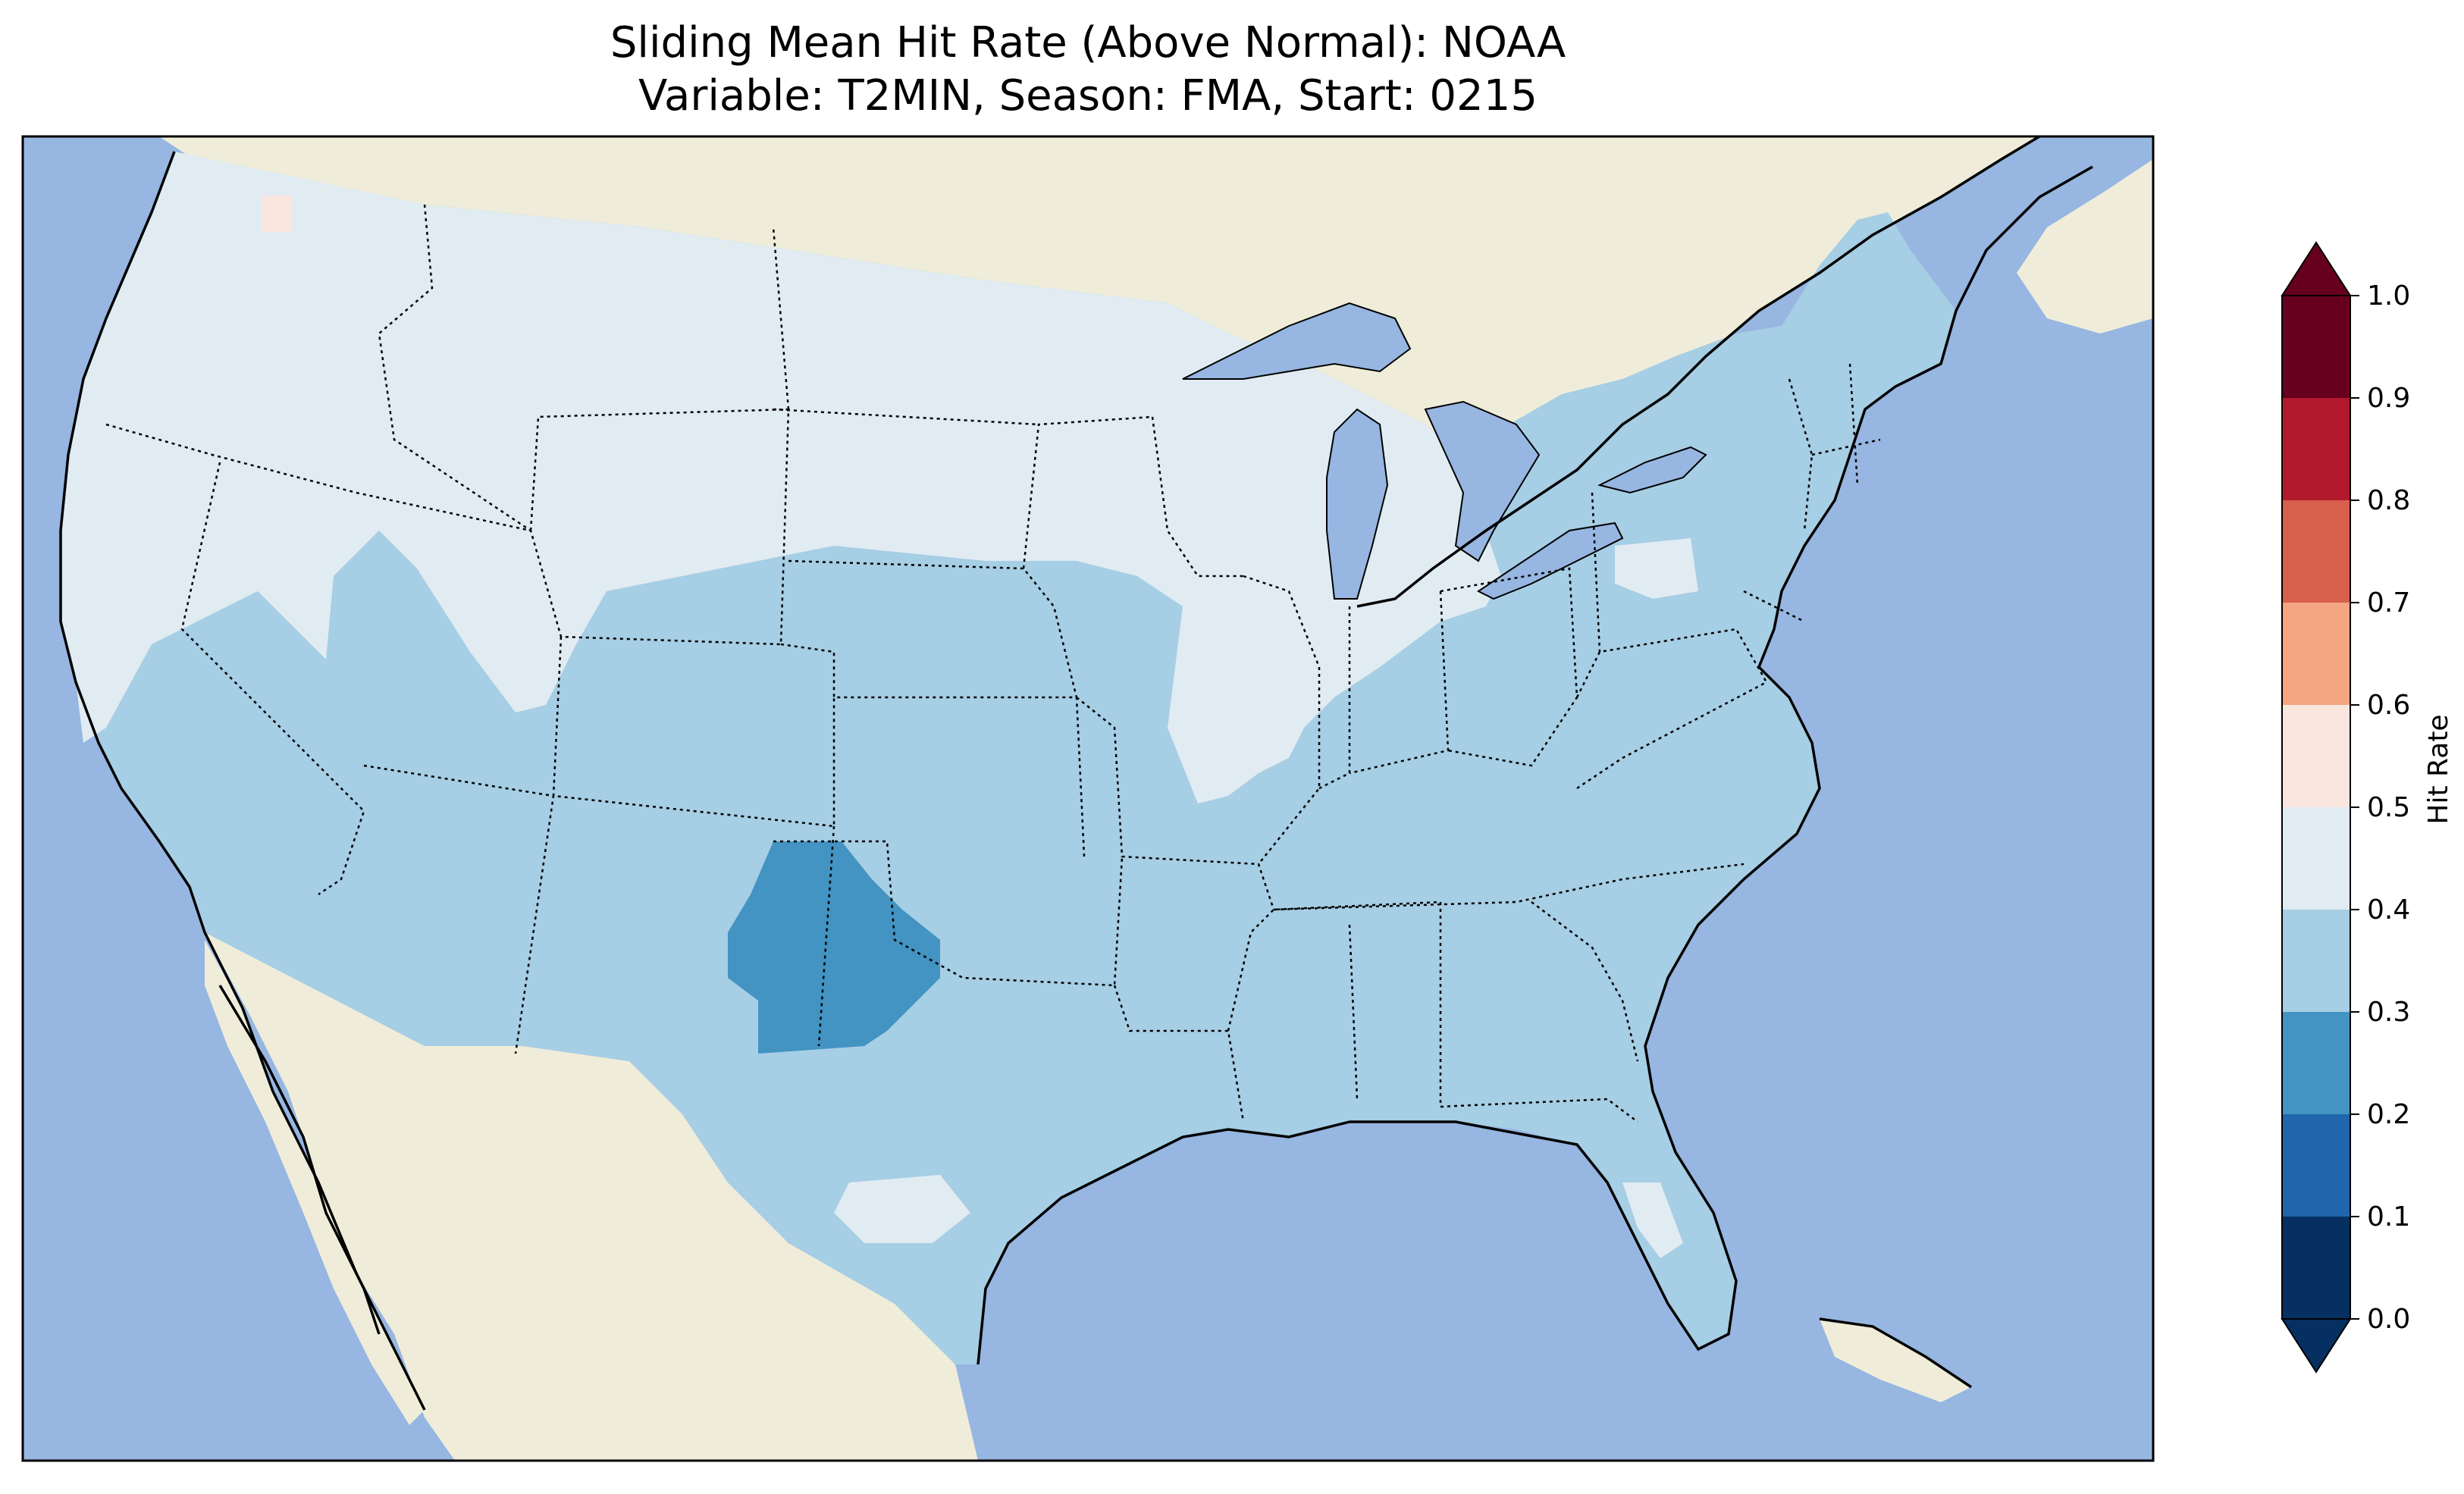  I want to click on colorbar-extend-max, so click(2317, 268).